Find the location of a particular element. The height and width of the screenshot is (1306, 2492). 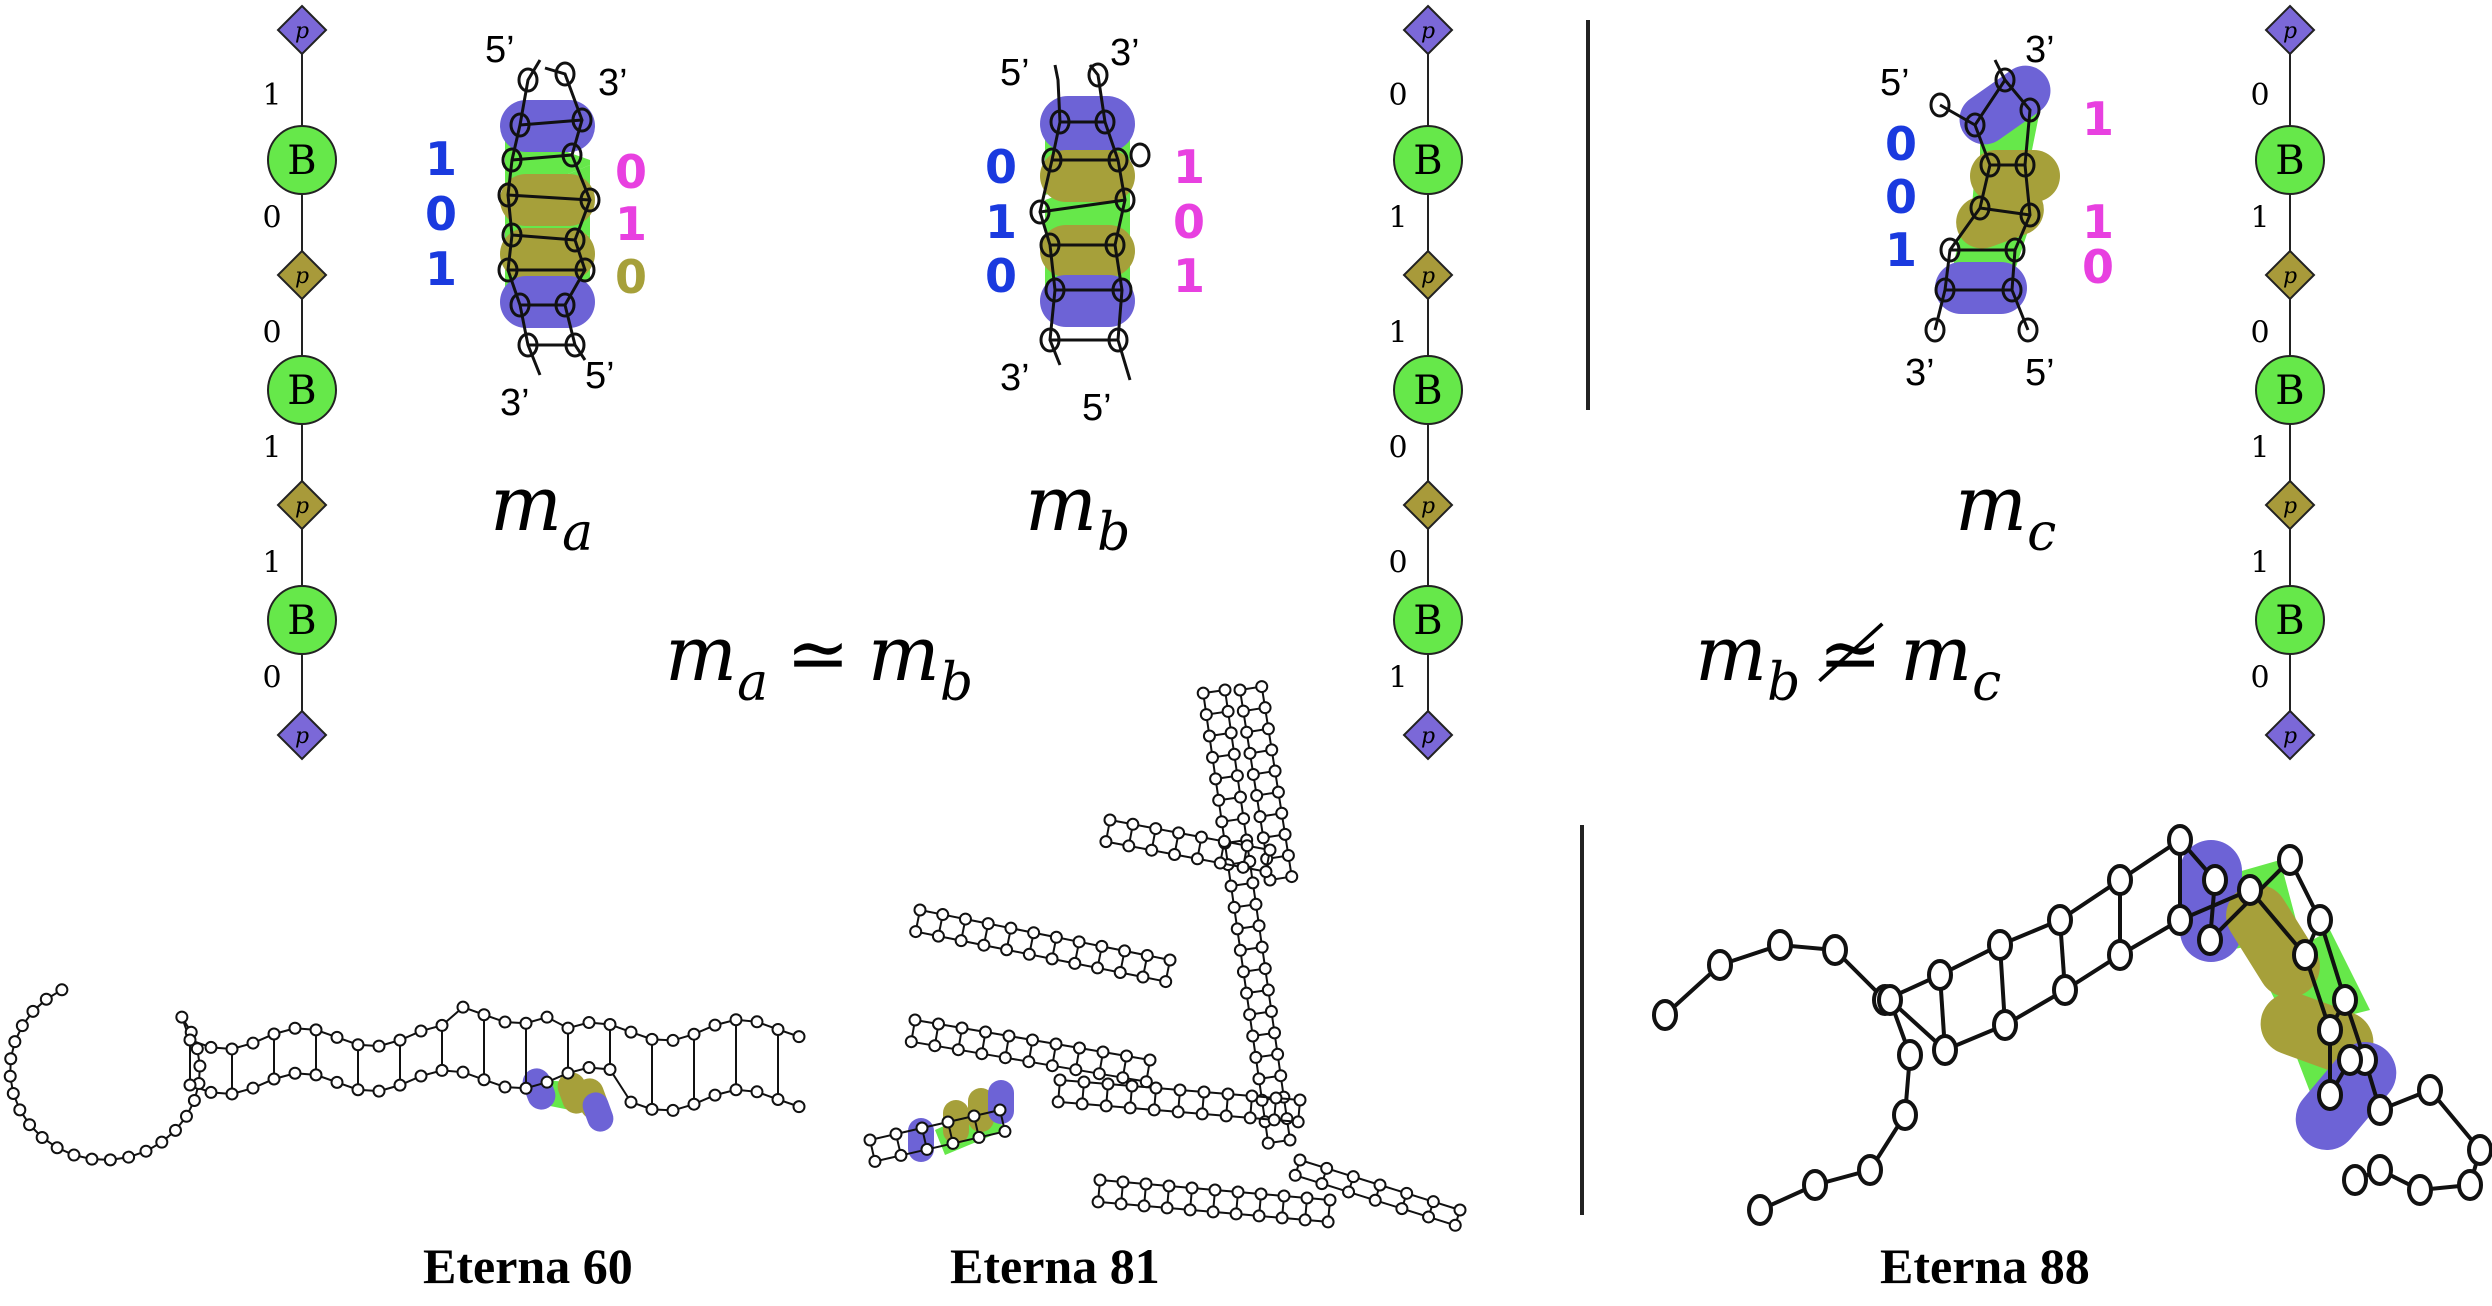

base-label: B is located at coordinates (2289, 391).